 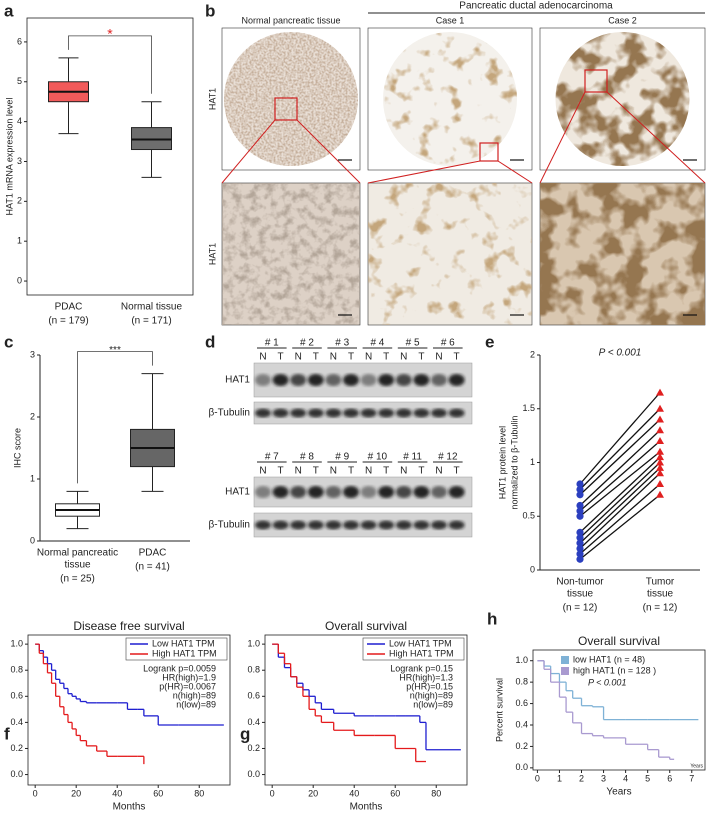 I want to click on significance-bracket, so click(x=115, y=417).